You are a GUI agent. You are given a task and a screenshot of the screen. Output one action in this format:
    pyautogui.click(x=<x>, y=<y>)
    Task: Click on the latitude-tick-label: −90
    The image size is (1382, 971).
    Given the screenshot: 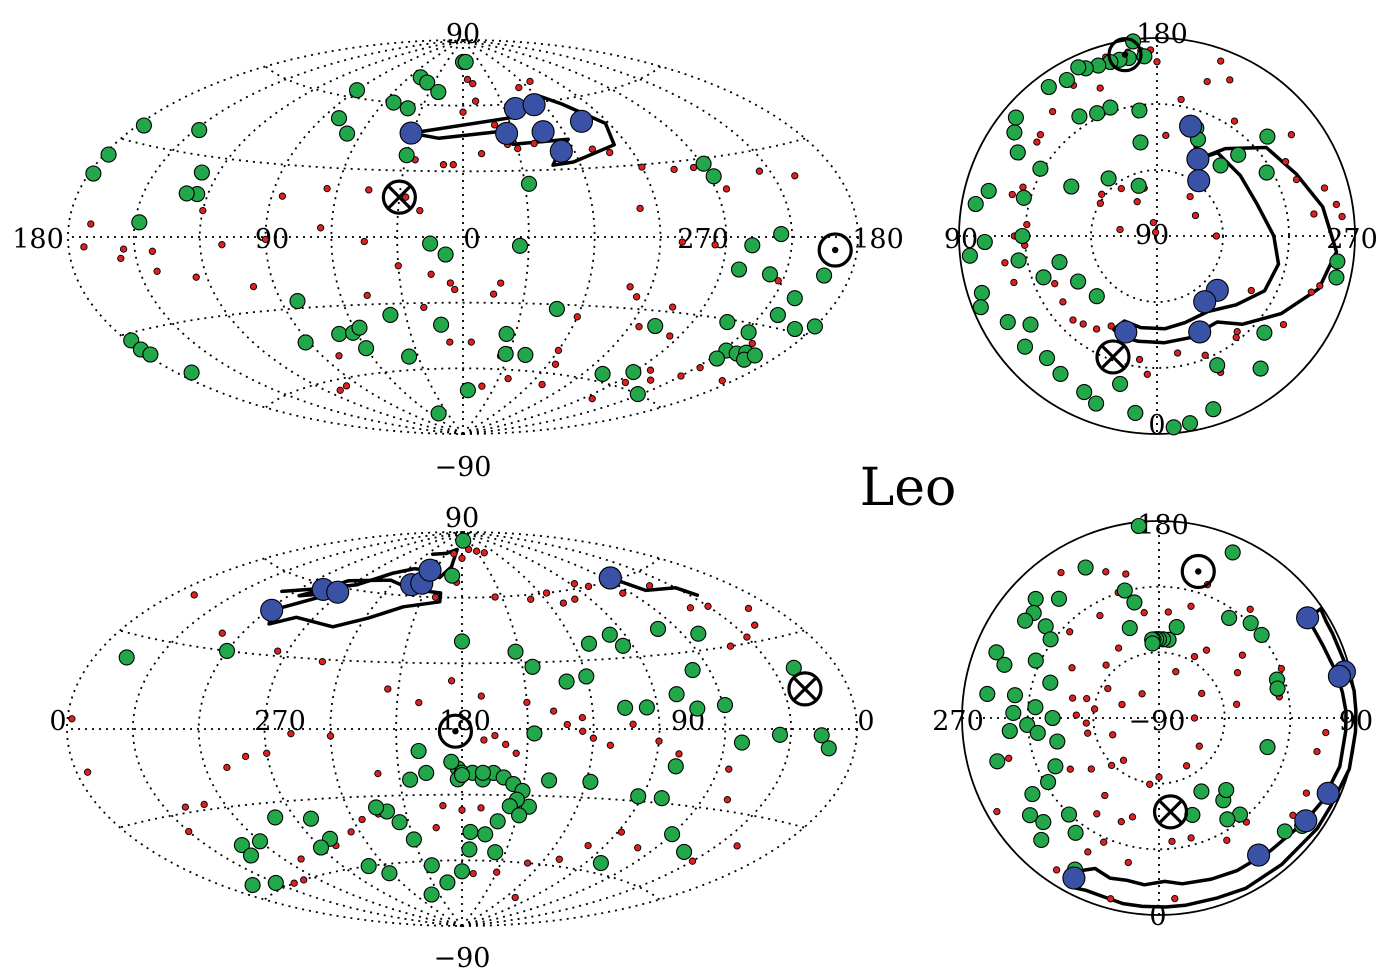 What is the action you would take?
    pyautogui.click(x=463, y=467)
    